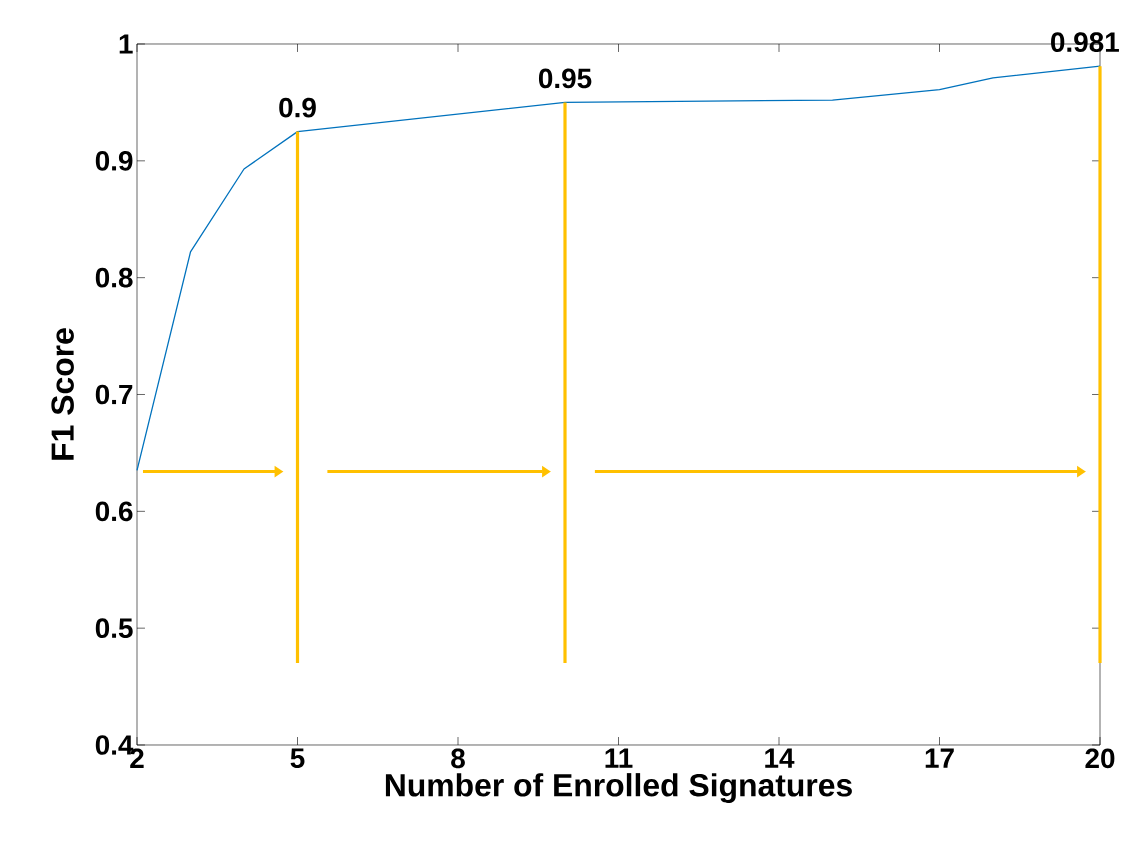 The width and height of the screenshot is (1127, 865). What do you see at coordinates (114, 394) in the screenshot?
I see `y-tick-label: 0.7` at bounding box center [114, 394].